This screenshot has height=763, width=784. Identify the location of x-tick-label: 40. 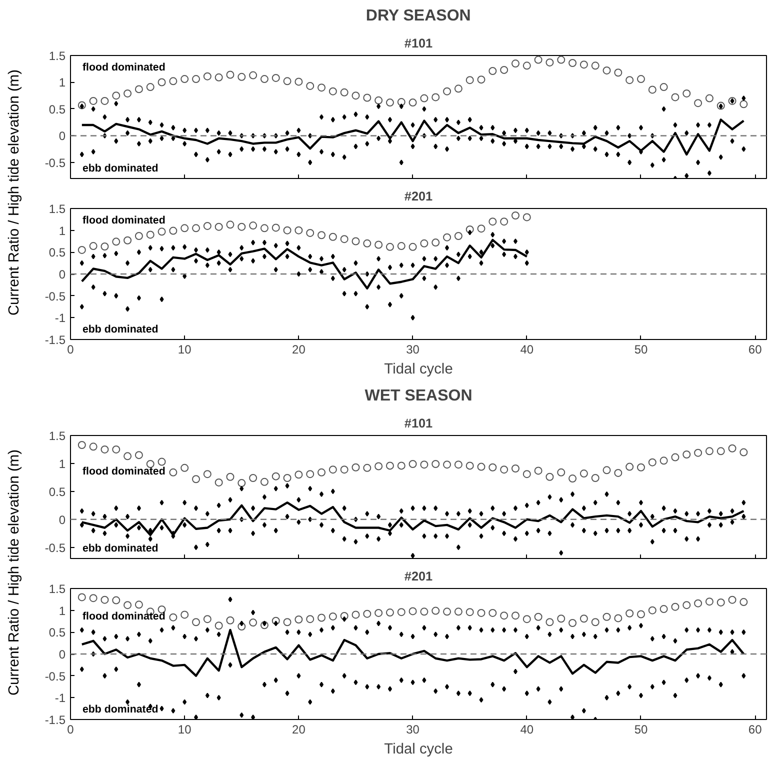
(527, 729).